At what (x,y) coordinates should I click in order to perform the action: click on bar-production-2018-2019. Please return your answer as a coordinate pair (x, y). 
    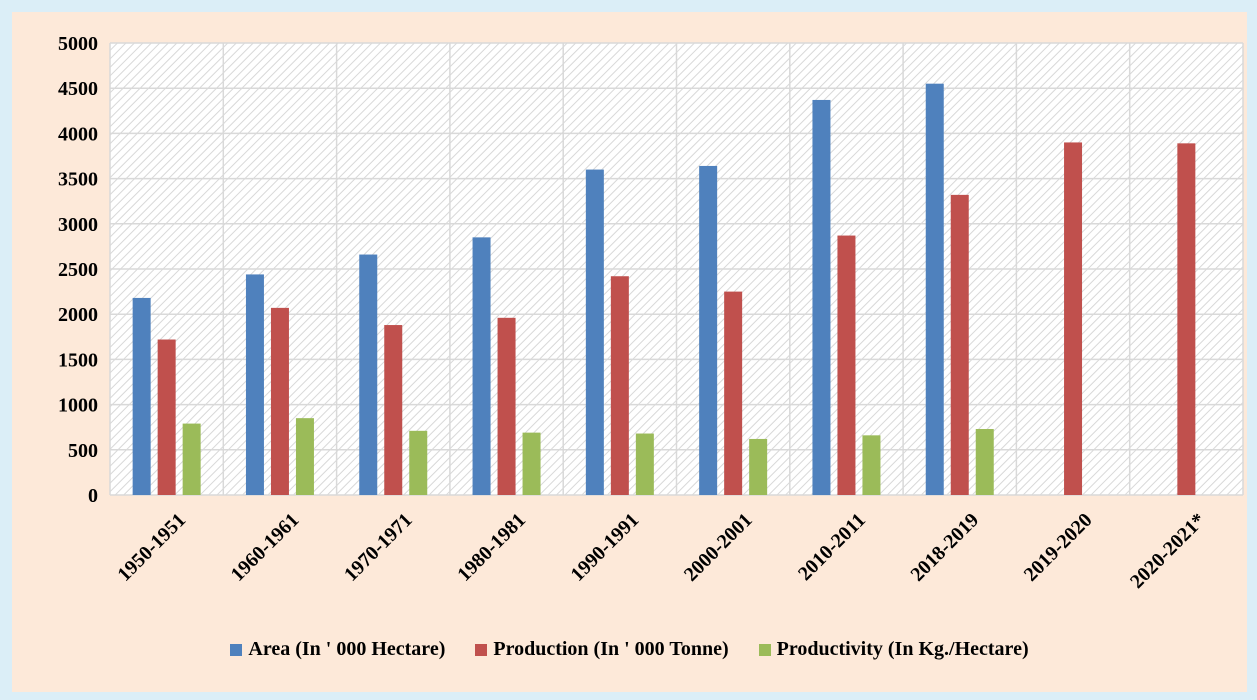
    Looking at the image, I should click on (959, 344).